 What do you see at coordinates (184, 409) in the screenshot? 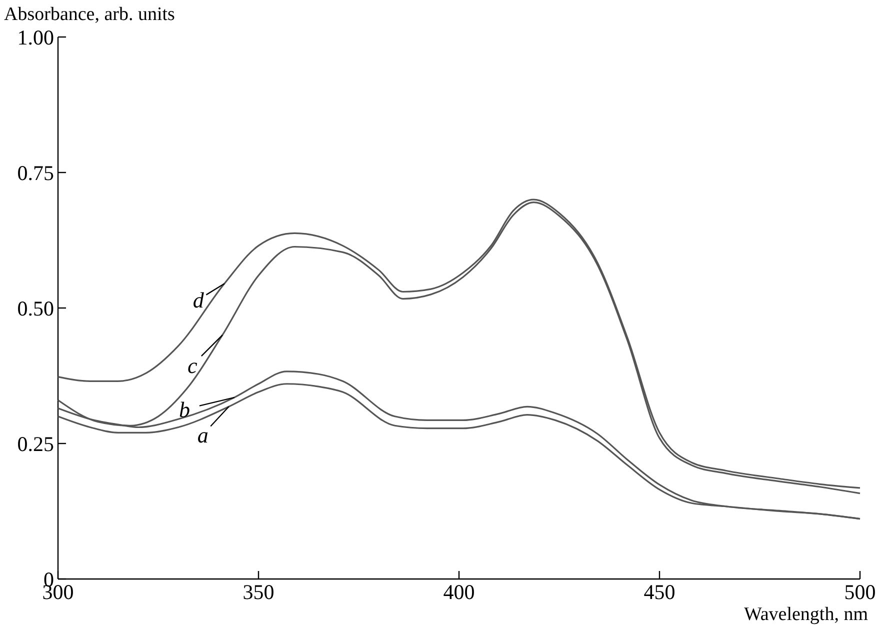
I see `annotation: b` at bounding box center [184, 409].